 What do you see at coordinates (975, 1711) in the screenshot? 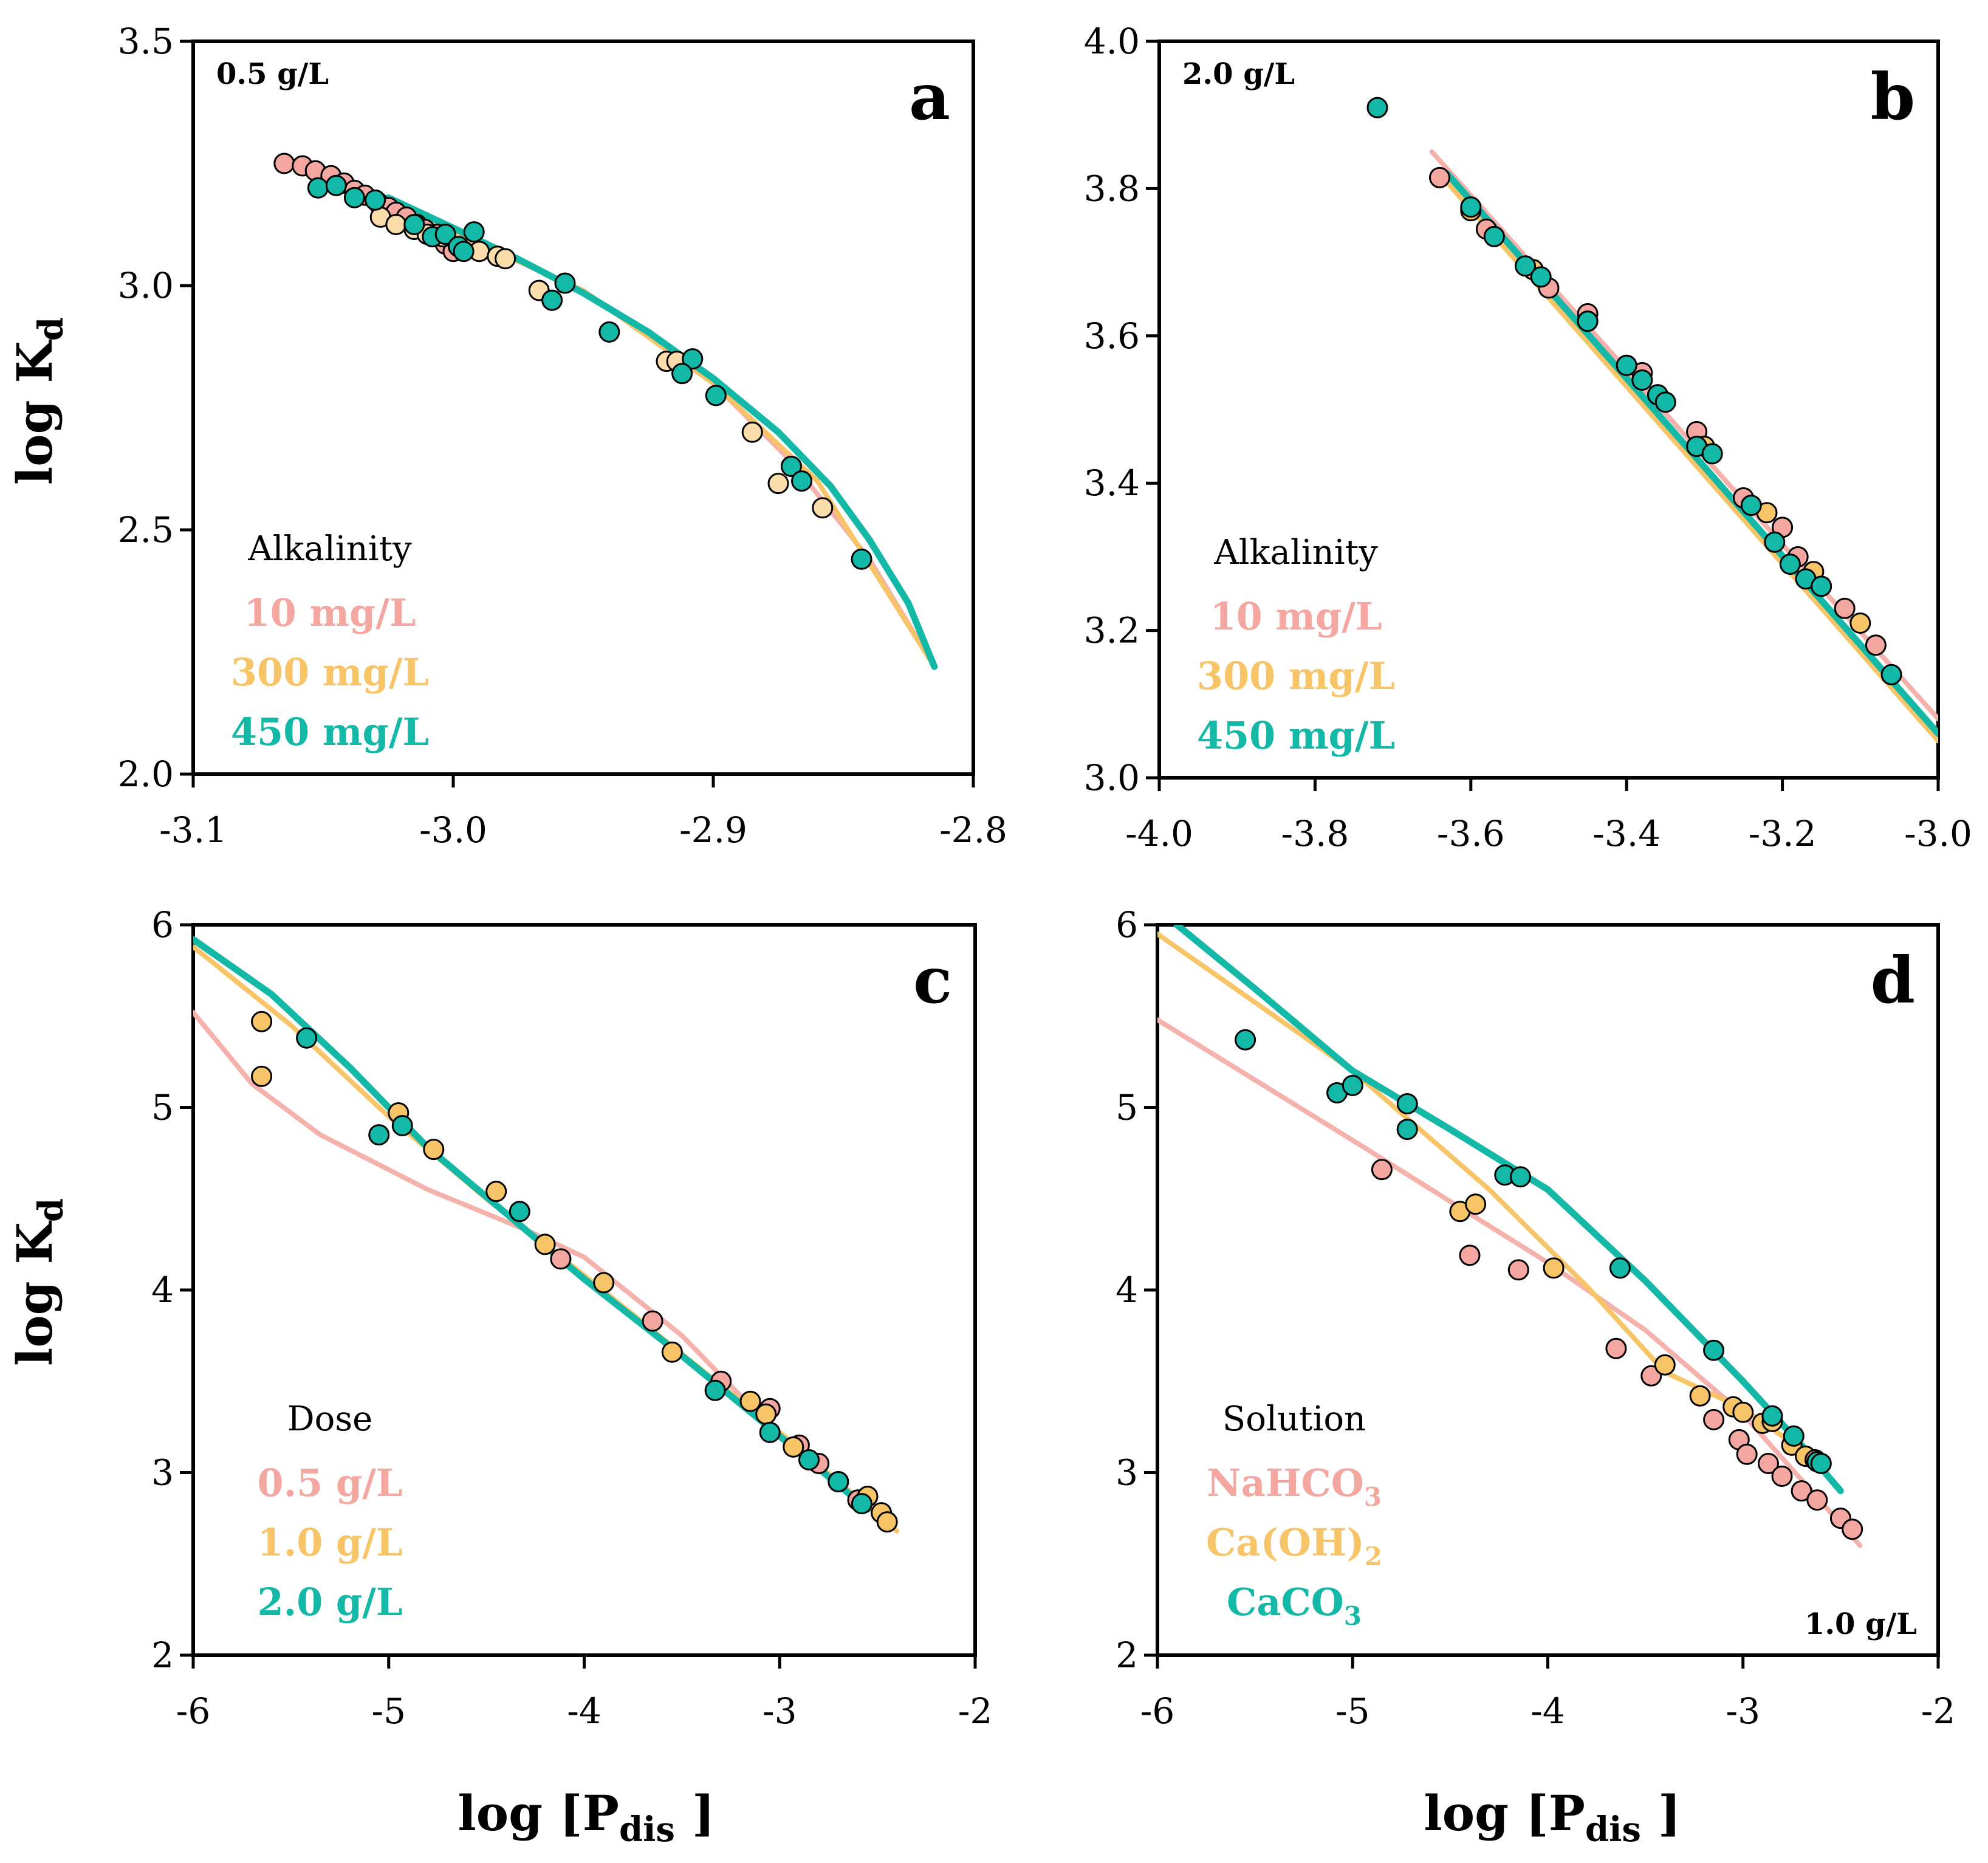
I see `panel-c-x-tick-label: -2` at bounding box center [975, 1711].